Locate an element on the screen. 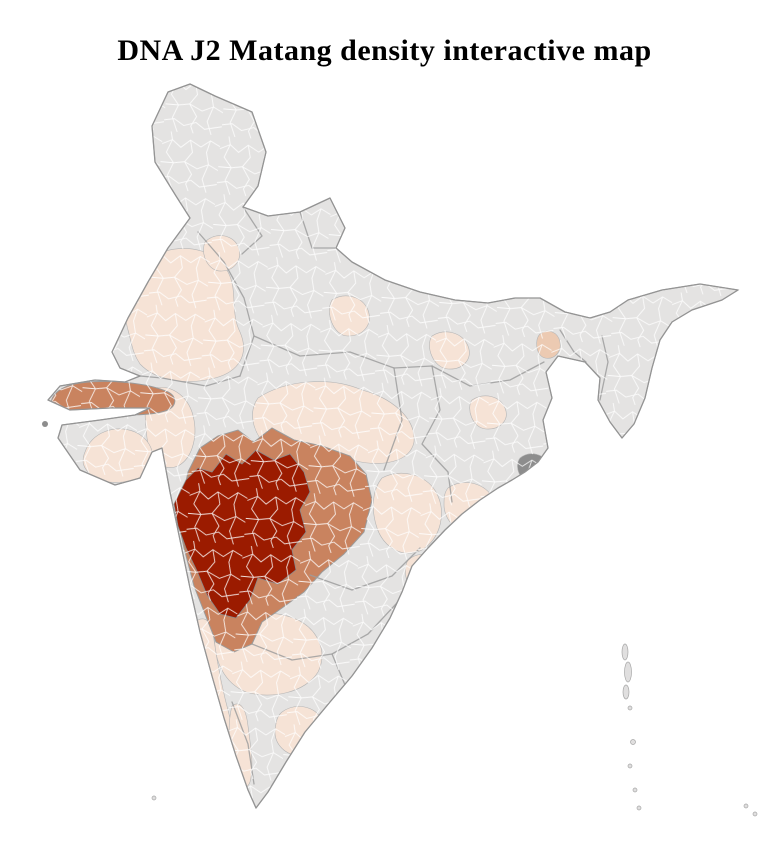 This screenshot has height=842, width=769. region-low-punjab is located at coordinates (221, 253).